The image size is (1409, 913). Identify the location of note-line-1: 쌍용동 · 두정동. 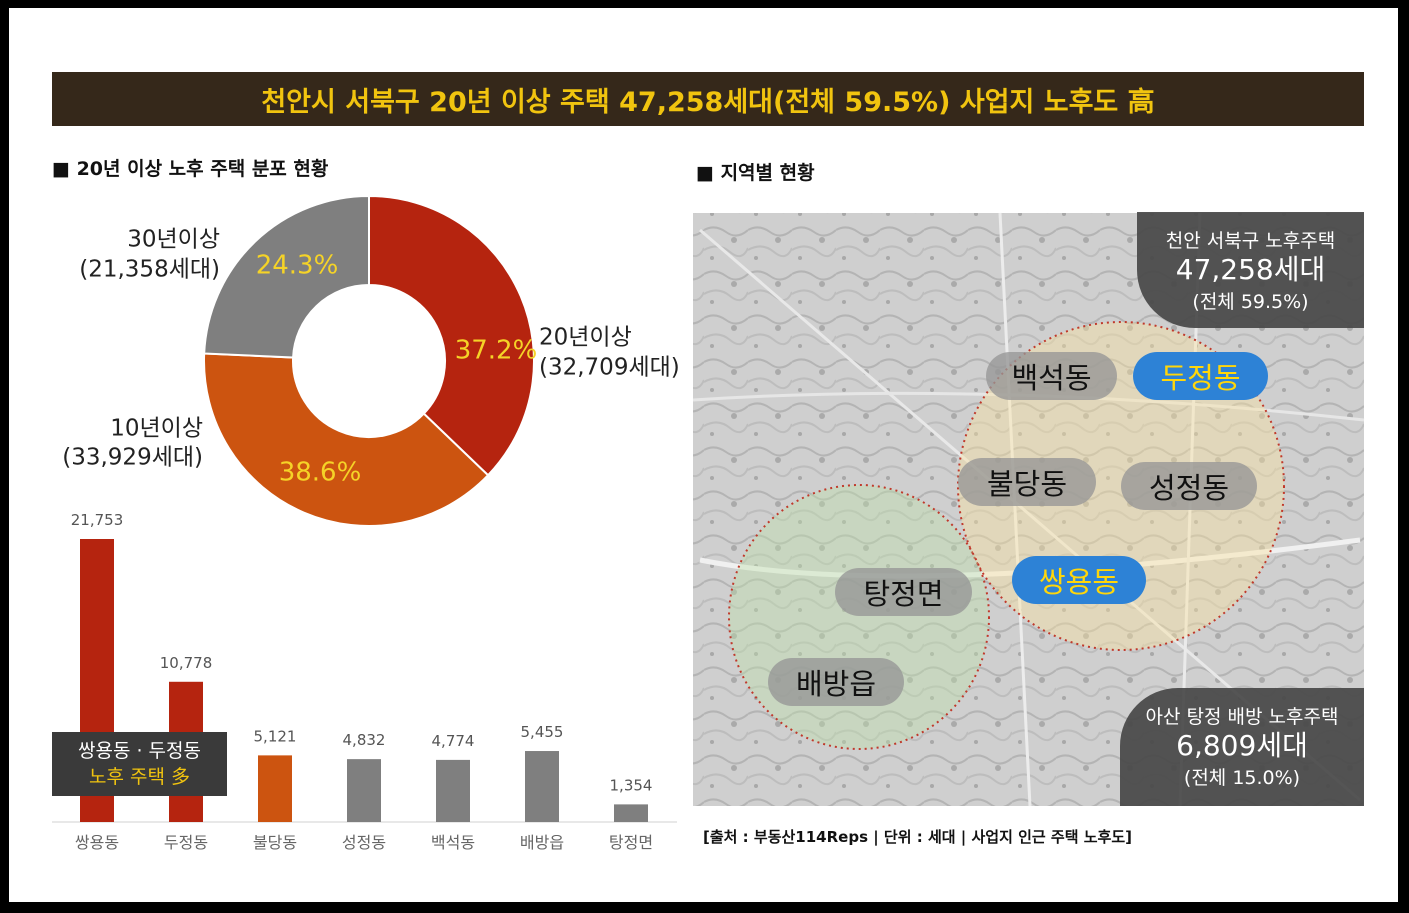
(139, 751).